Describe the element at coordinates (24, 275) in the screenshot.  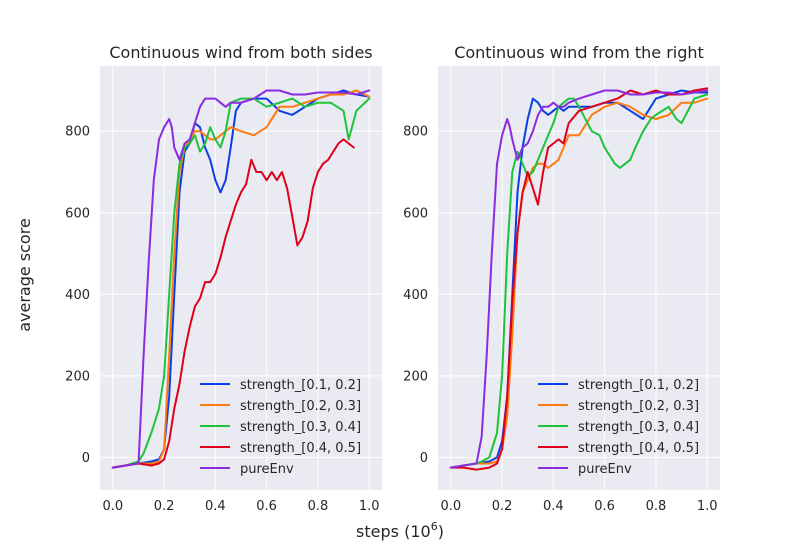
I see `y-axis-label: average score` at that location.